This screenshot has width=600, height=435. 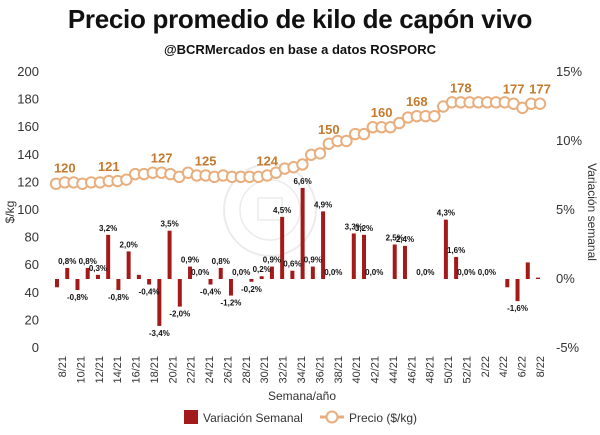 What do you see at coordinates (191, 417) in the screenshot?
I see `legend-marker-variacion` at bounding box center [191, 417].